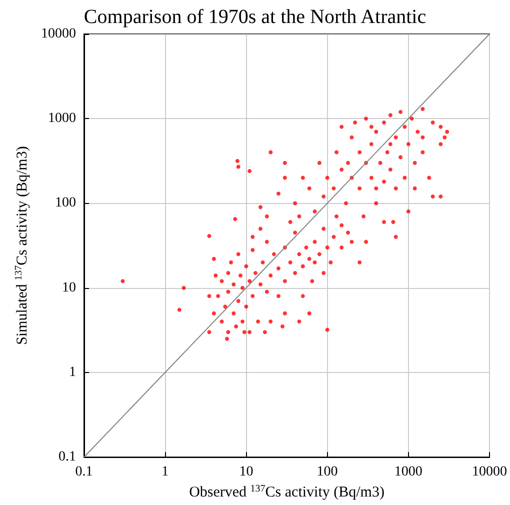 This screenshot has height=505, width=510. Describe the element at coordinates (408, 472) in the screenshot. I see `x-tick-label: 1000` at that location.